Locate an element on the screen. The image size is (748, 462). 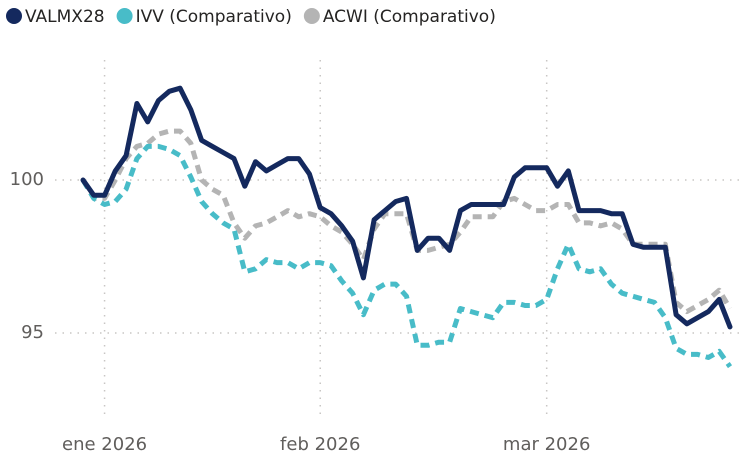
x-tick-label: ene 2026 is located at coordinates (104, 444).